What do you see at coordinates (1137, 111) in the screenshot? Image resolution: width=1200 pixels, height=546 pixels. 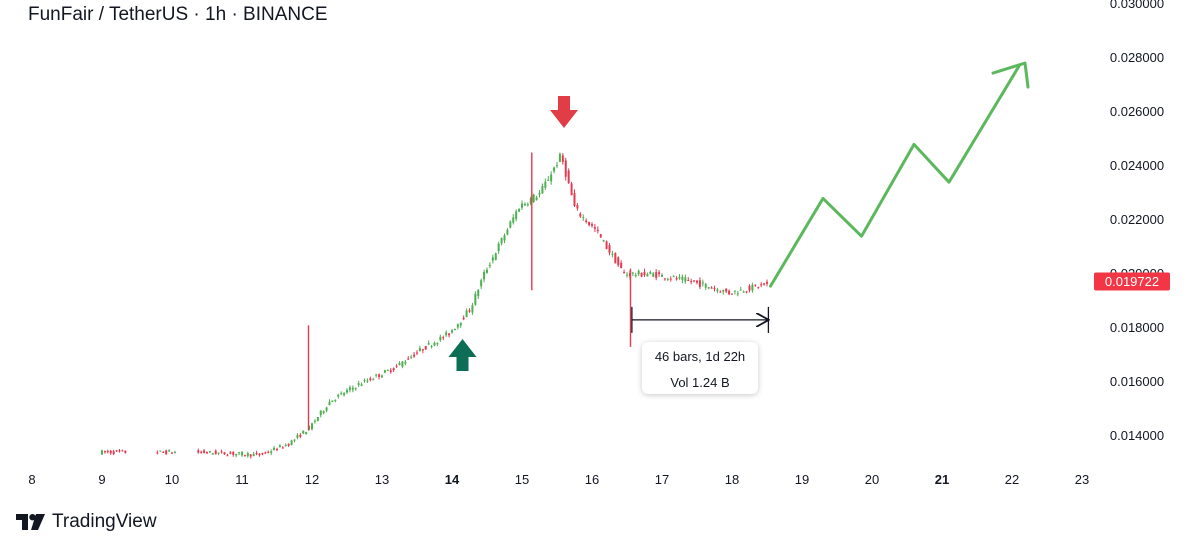 I see `y-tick-label: 0.026000` at bounding box center [1137, 111].